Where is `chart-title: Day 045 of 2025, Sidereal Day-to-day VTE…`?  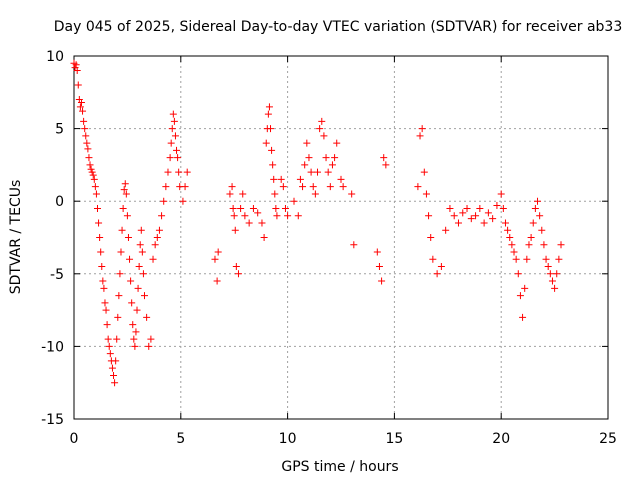 chart-title: Day 045 of 2025, Sidereal Day-to-day VTE… is located at coordinates (338, 27).